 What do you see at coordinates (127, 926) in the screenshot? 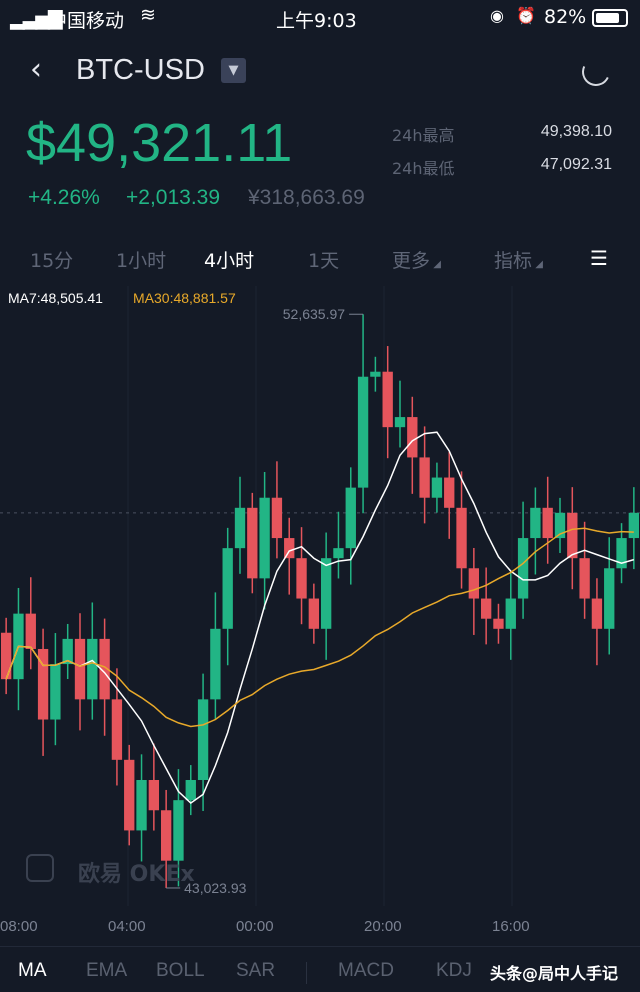
I see `x-tick: 04:00` at bounding box center [127, 926].